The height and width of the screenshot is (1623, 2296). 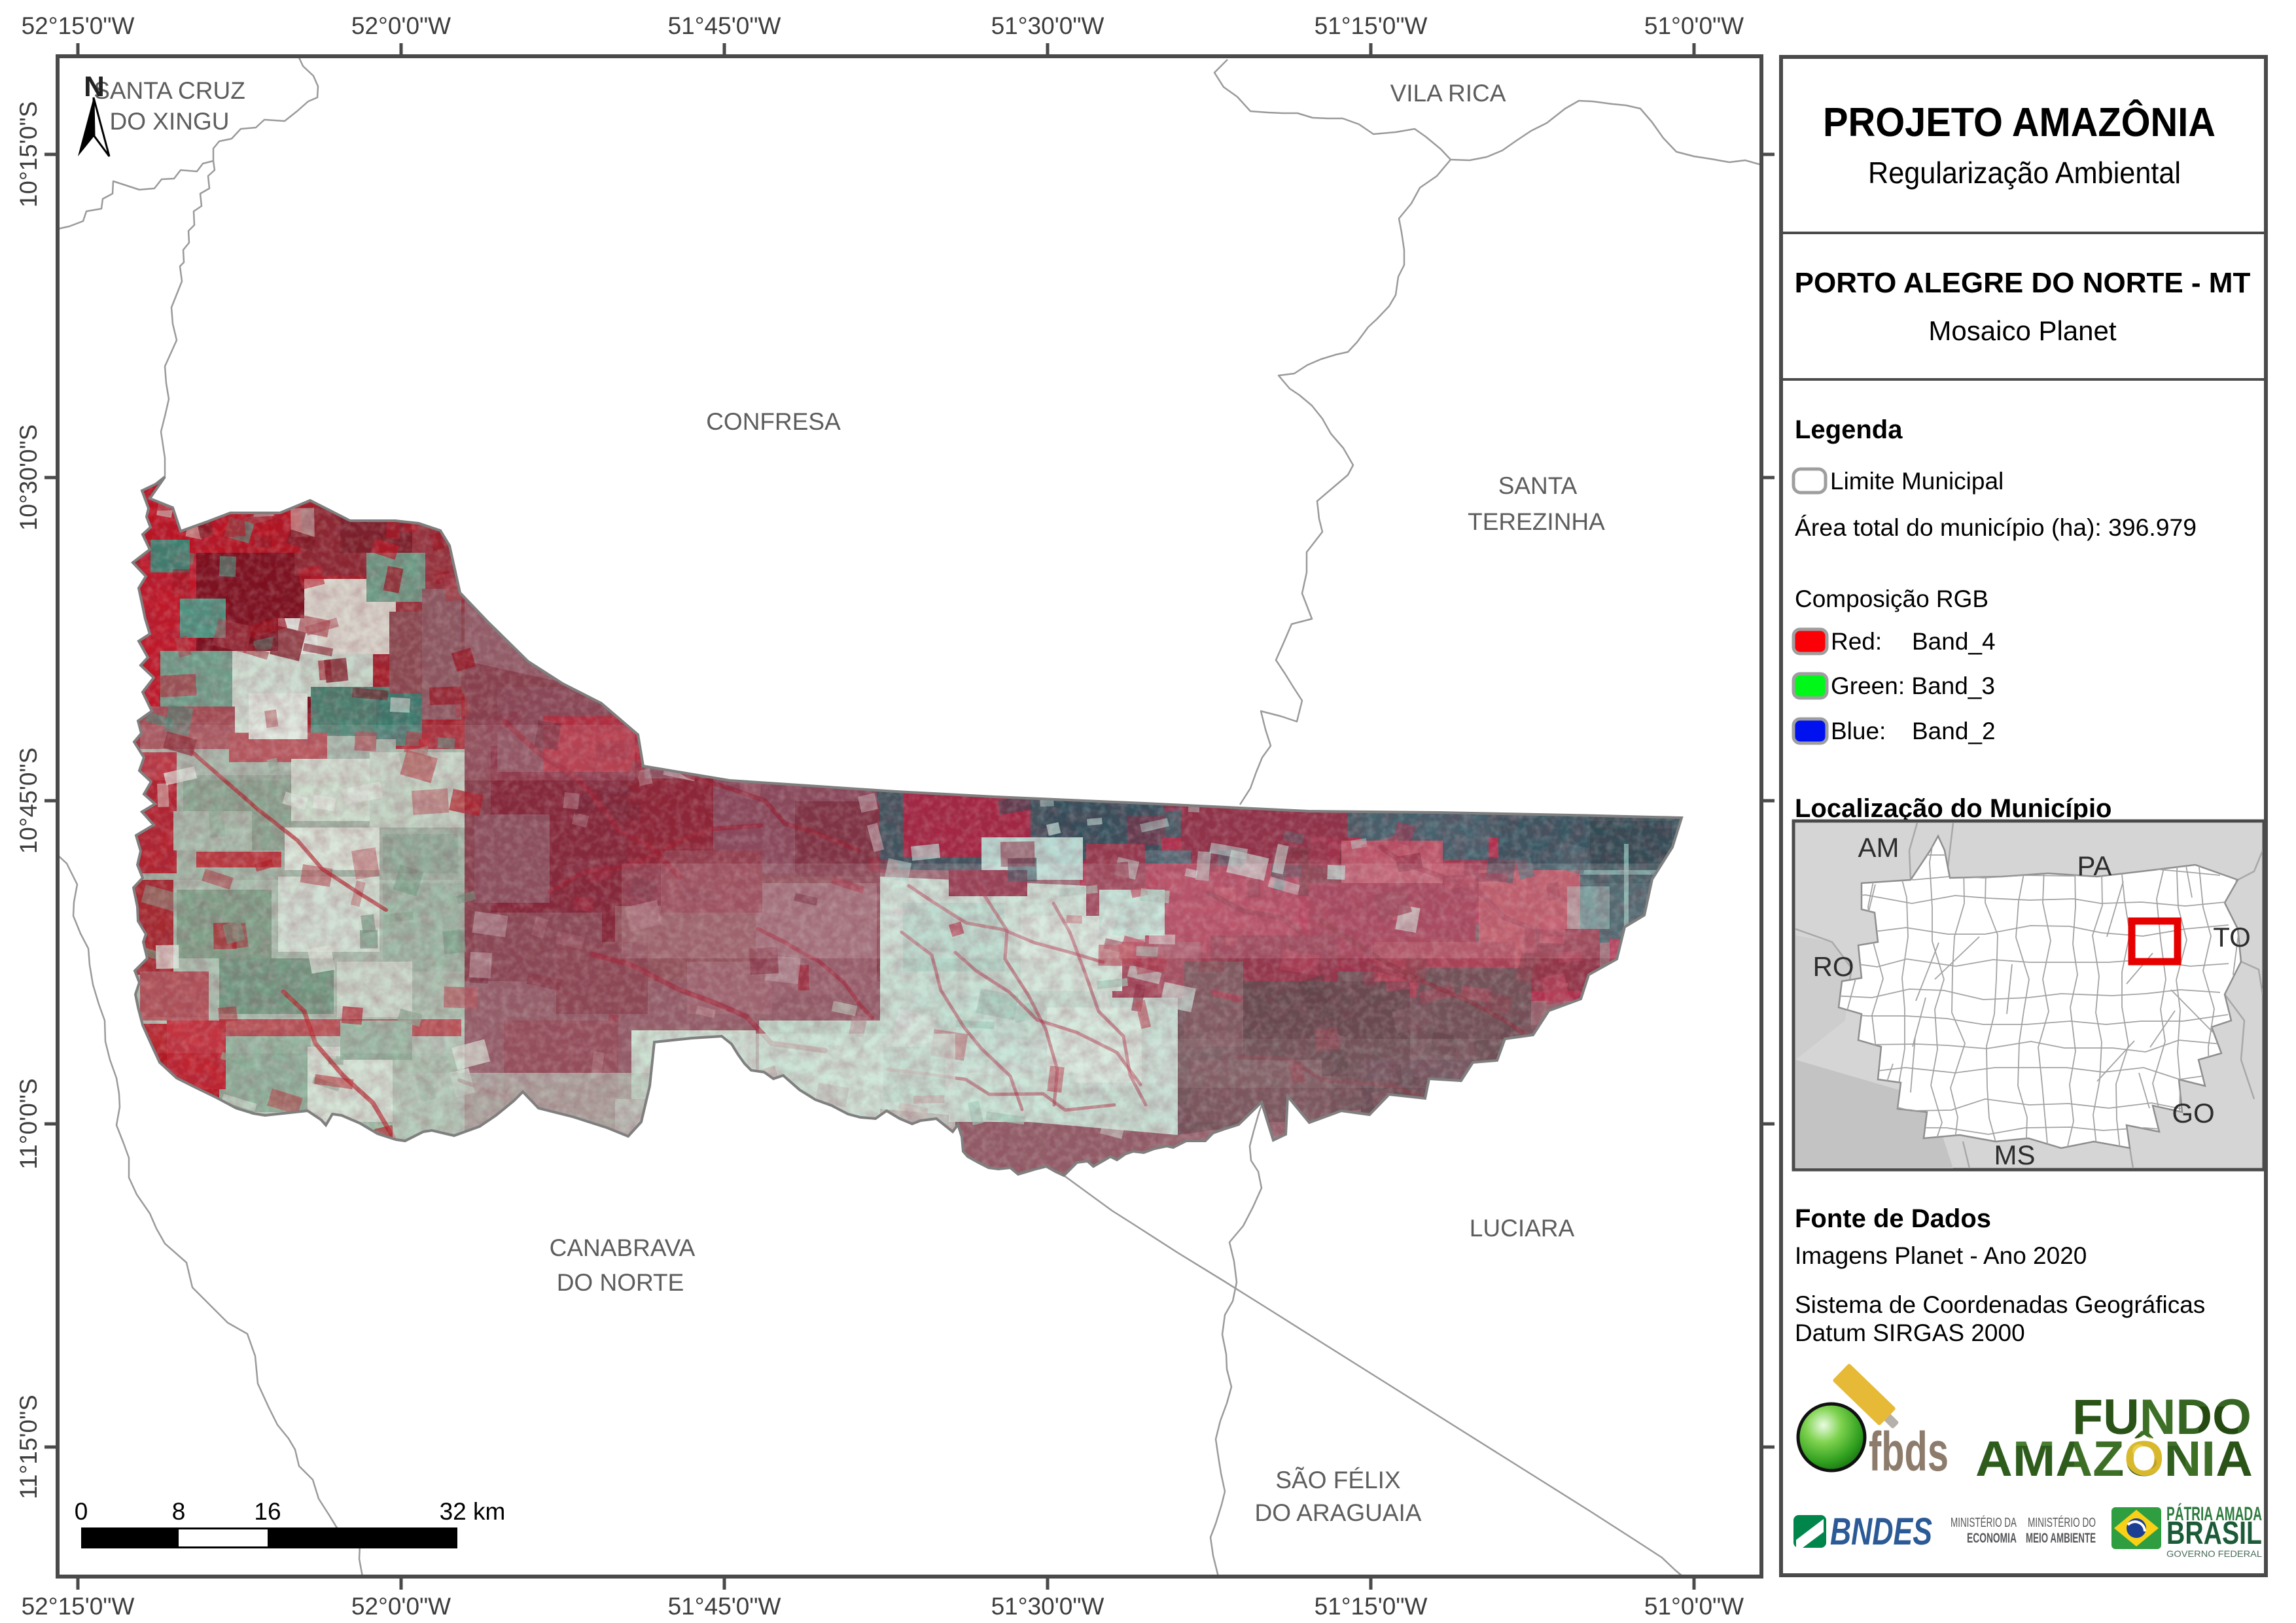 I want to click on svg-text: Mosaico Planet, so click(x=2022, y=331).